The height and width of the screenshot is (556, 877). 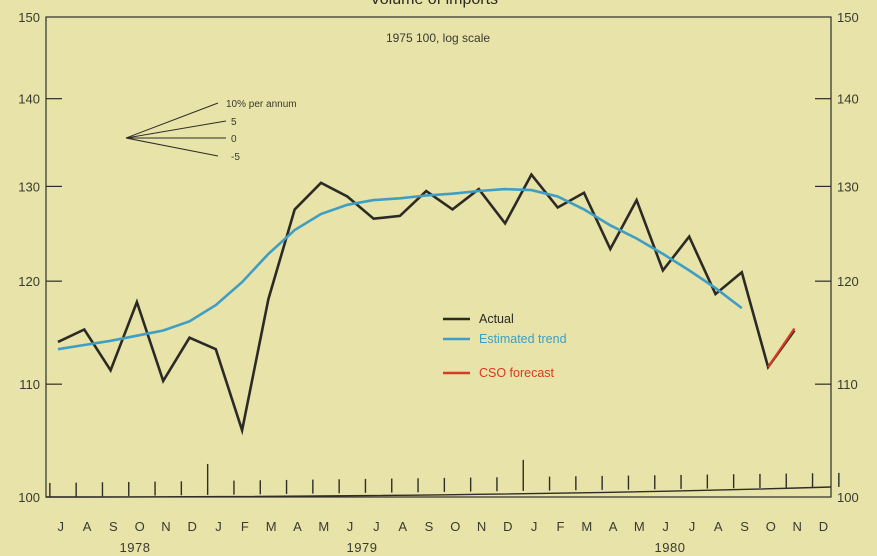 I want to click on legend-label: Actual, so click(x=496, y=319).